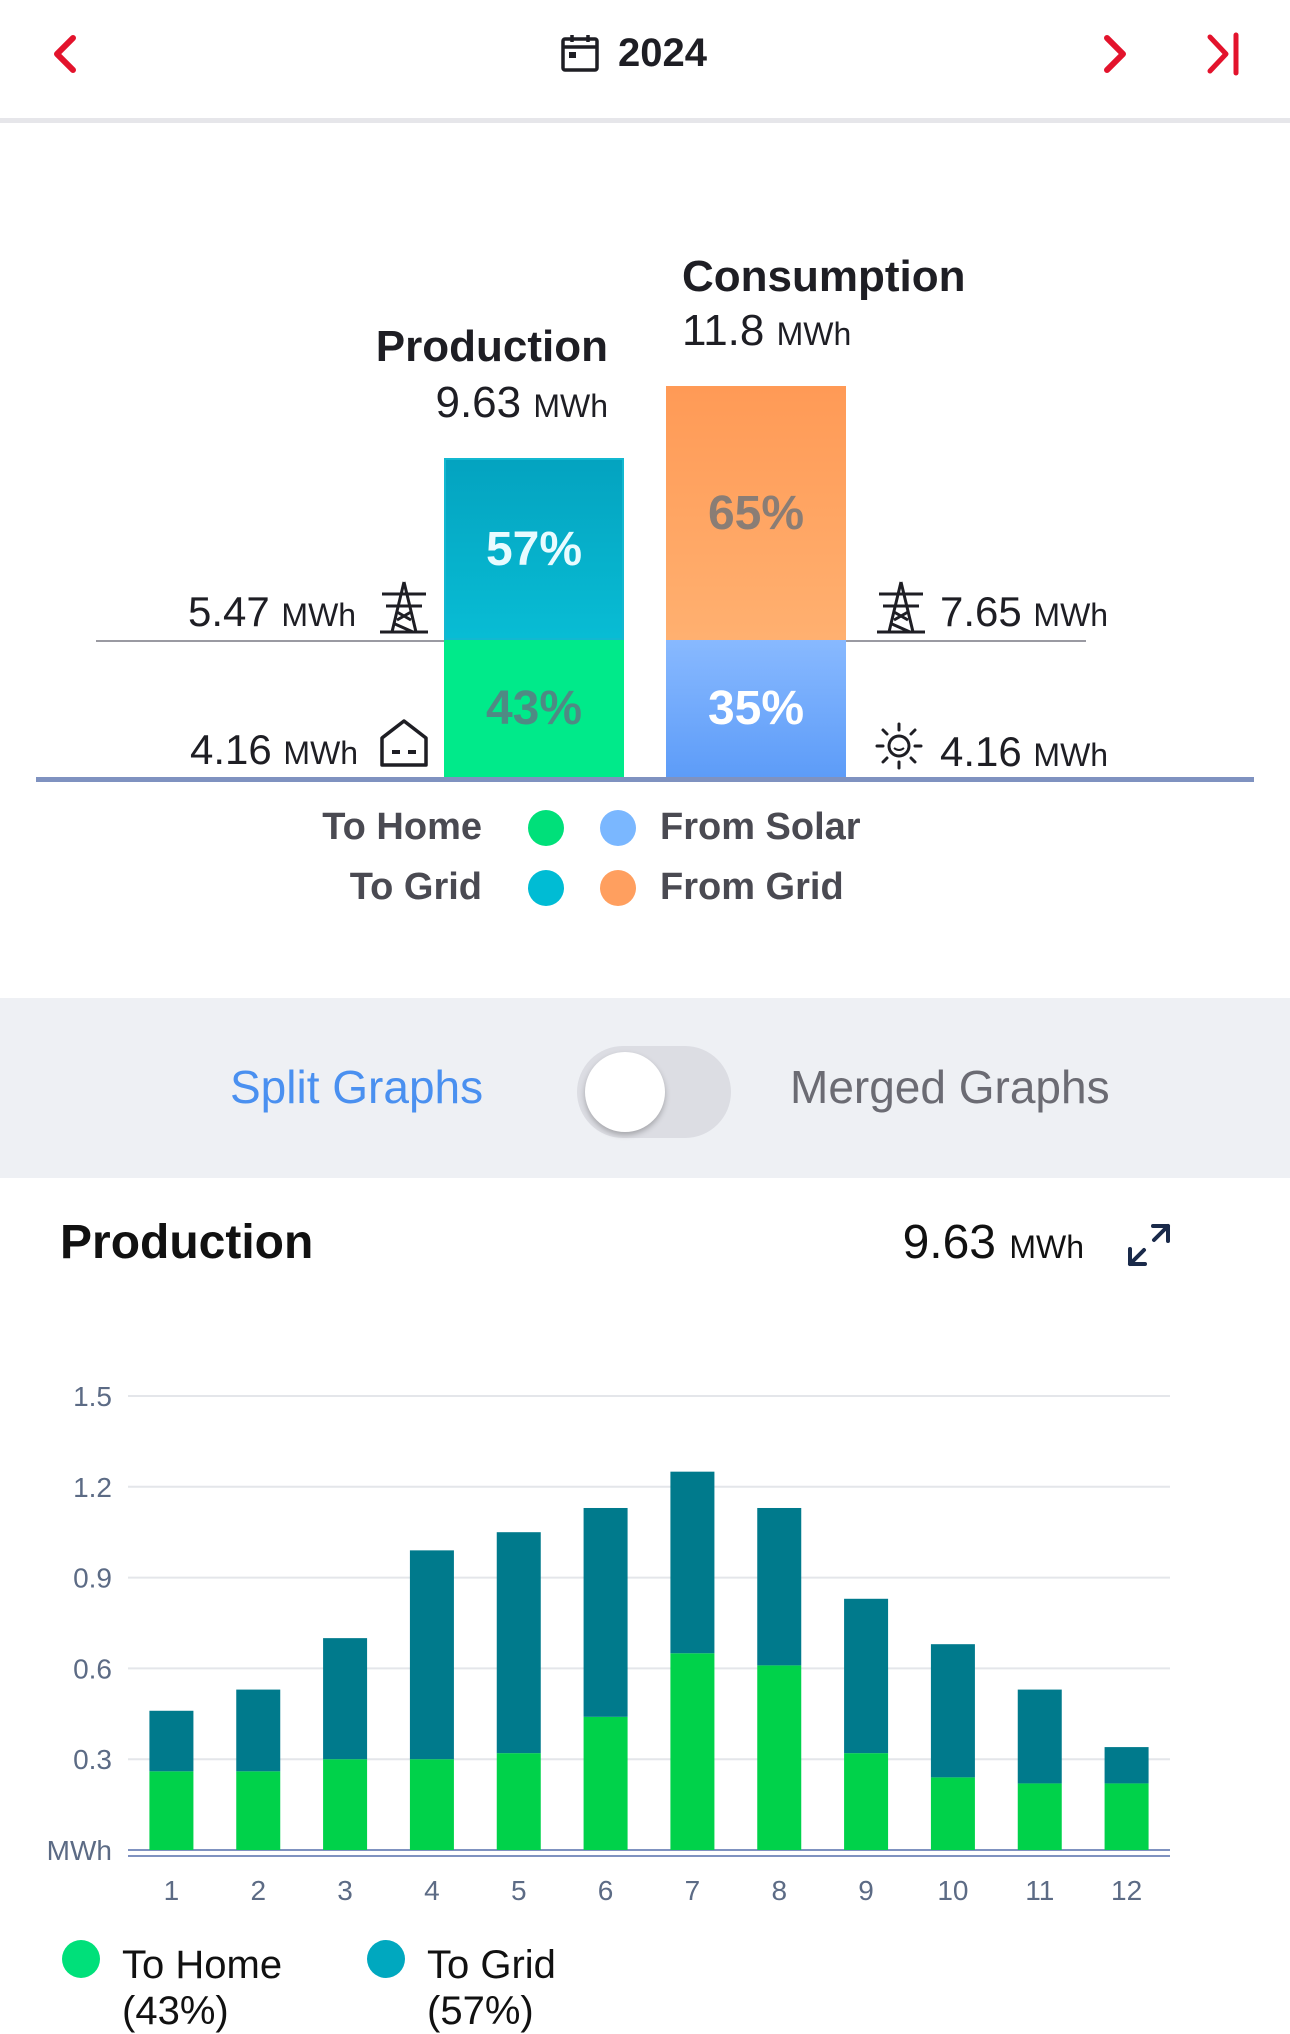  I want to click on legend-from-solar-dot, so click(618, 828).